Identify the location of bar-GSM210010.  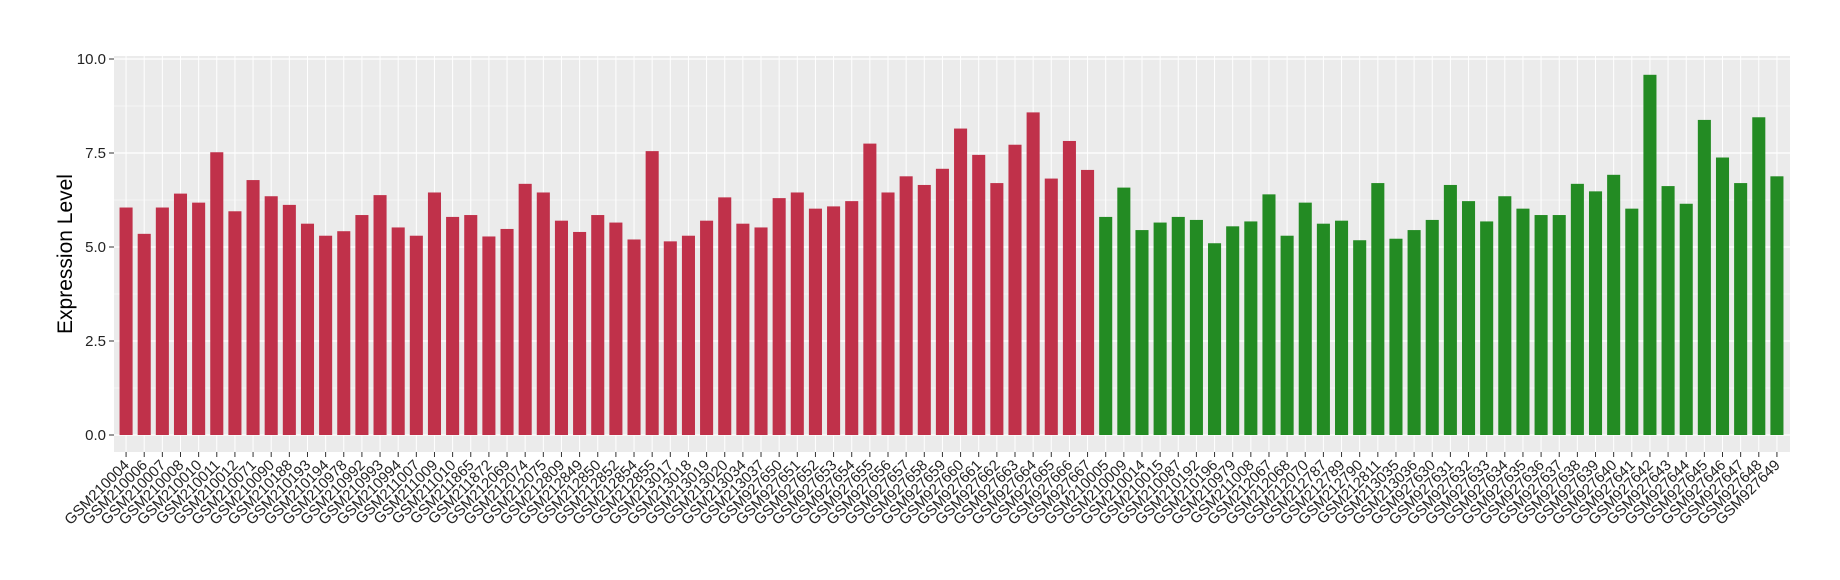
(199, 318).